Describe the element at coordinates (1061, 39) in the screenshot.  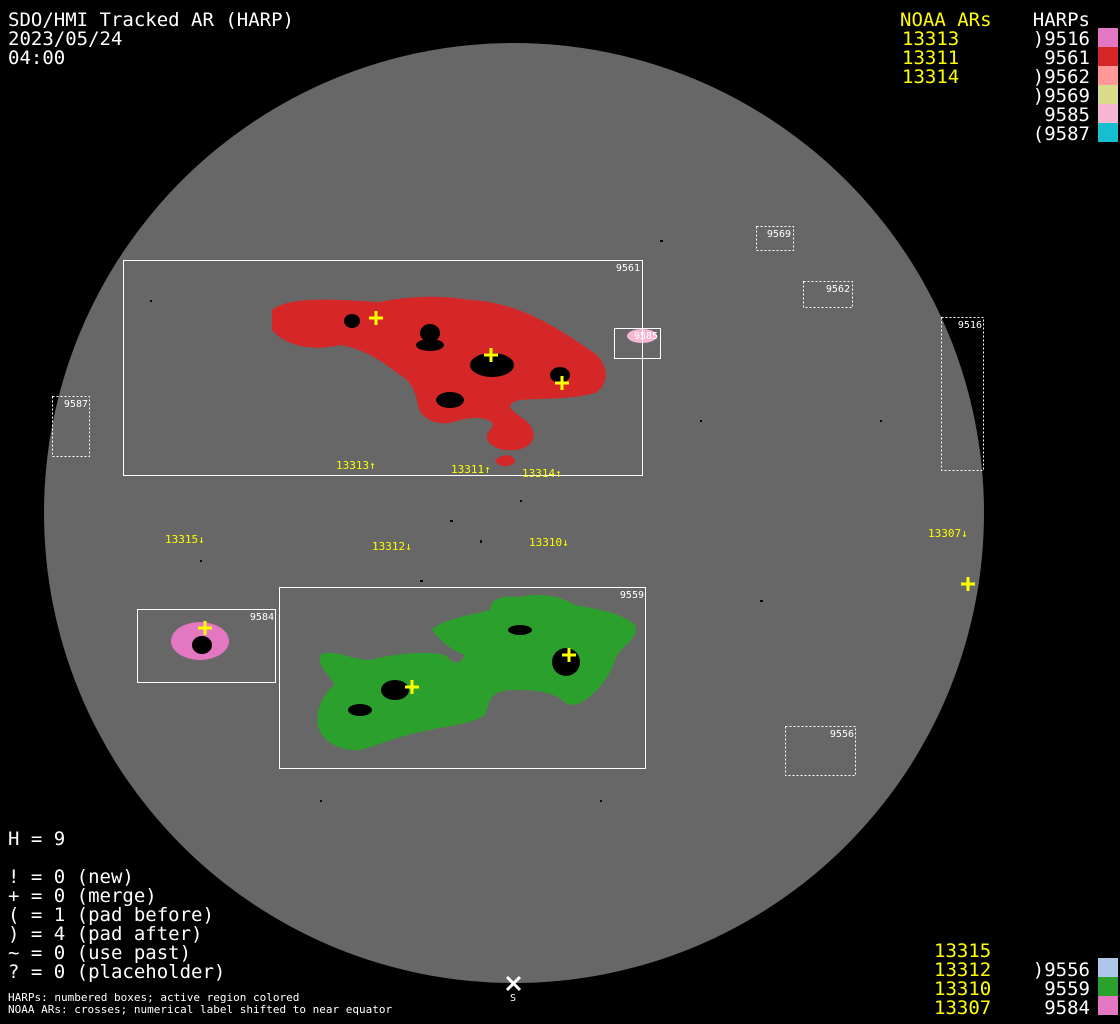
I see `harp-item: )9516` at that location.